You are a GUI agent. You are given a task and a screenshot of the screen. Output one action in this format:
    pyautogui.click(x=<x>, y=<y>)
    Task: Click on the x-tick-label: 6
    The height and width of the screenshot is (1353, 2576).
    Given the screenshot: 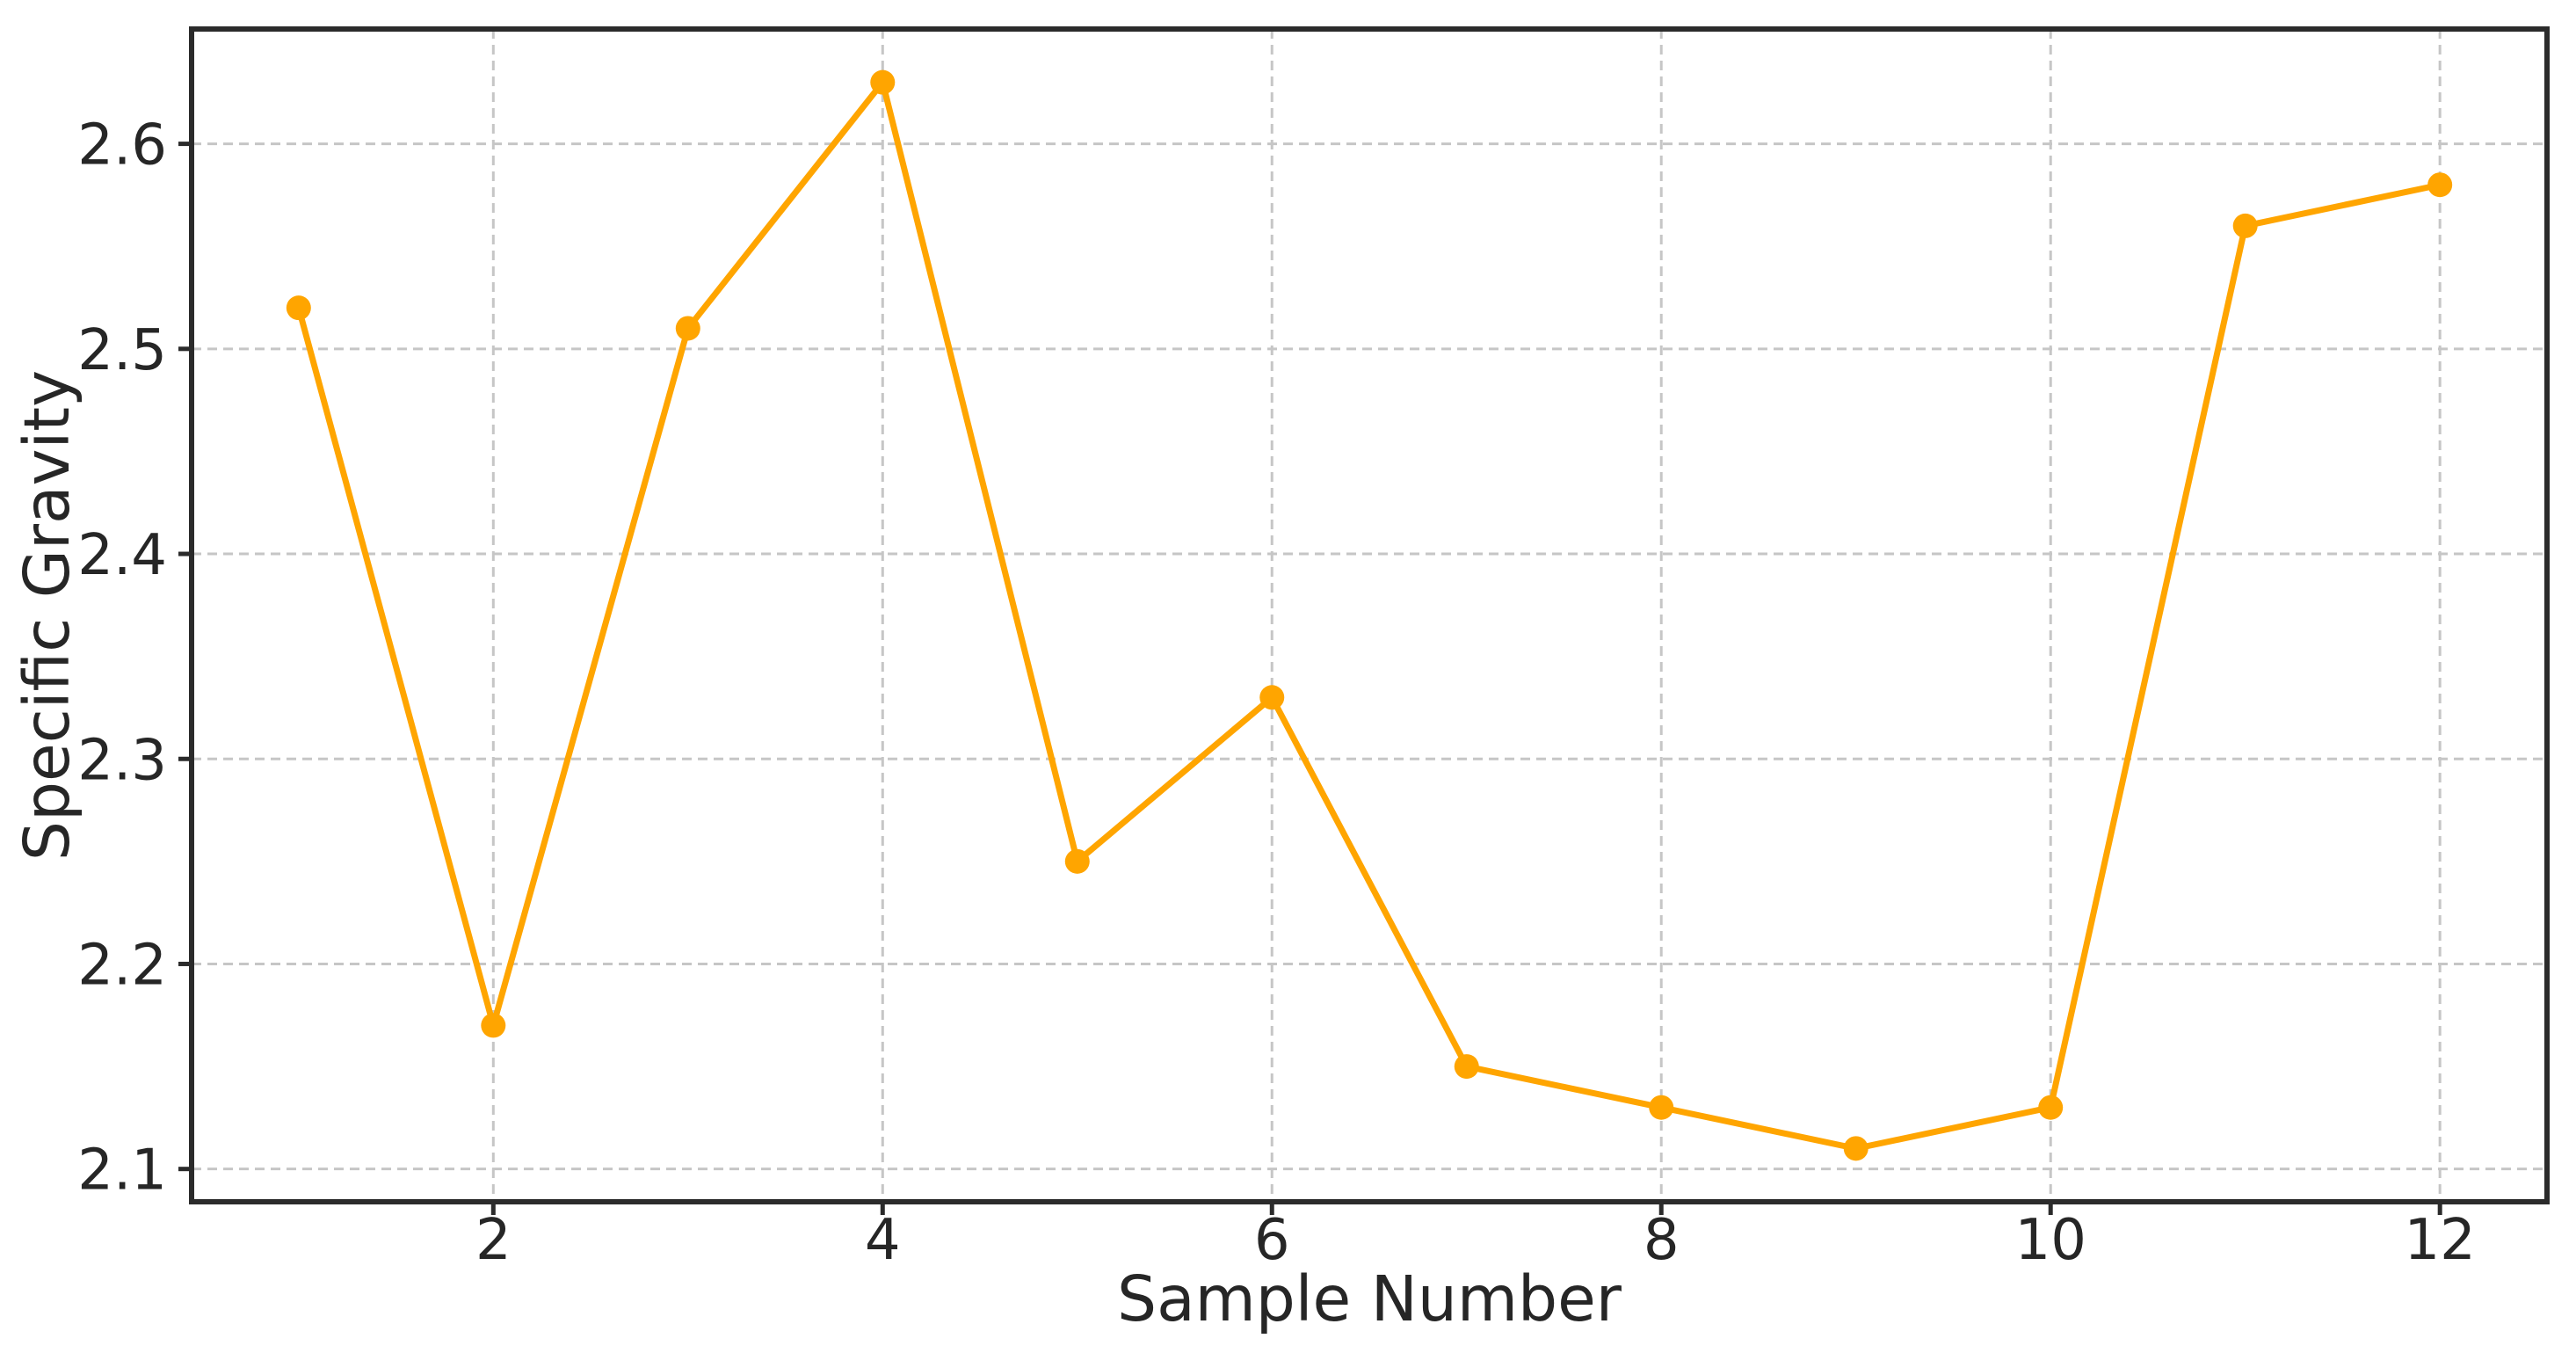 What is the action you would take?
    pyautogui.click(x=1272, y=1240)
    